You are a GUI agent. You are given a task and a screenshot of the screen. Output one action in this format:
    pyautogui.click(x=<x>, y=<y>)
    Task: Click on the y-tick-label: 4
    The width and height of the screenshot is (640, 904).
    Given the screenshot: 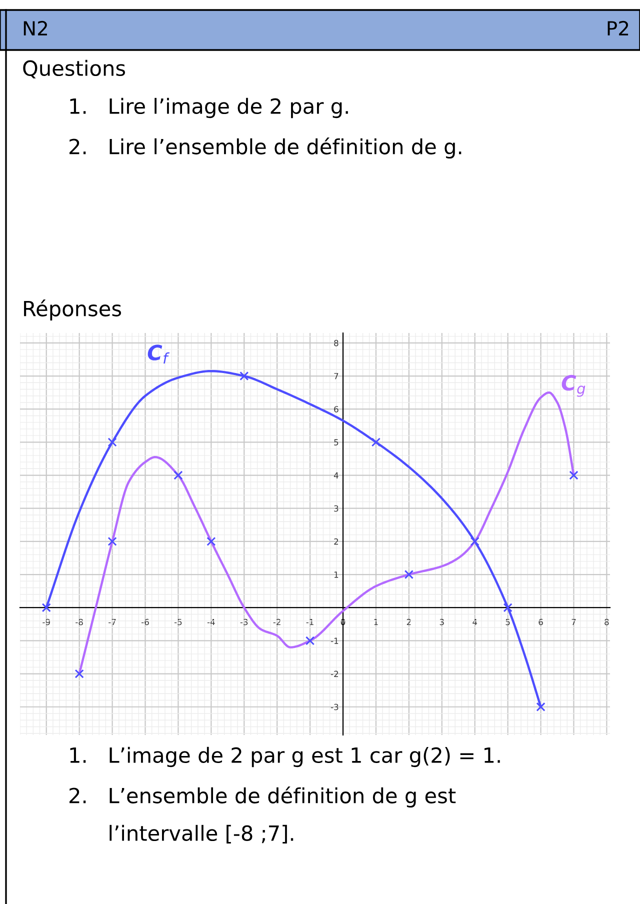 What is the action you would take?
    pyautogui.click(x=336, y=475)
    